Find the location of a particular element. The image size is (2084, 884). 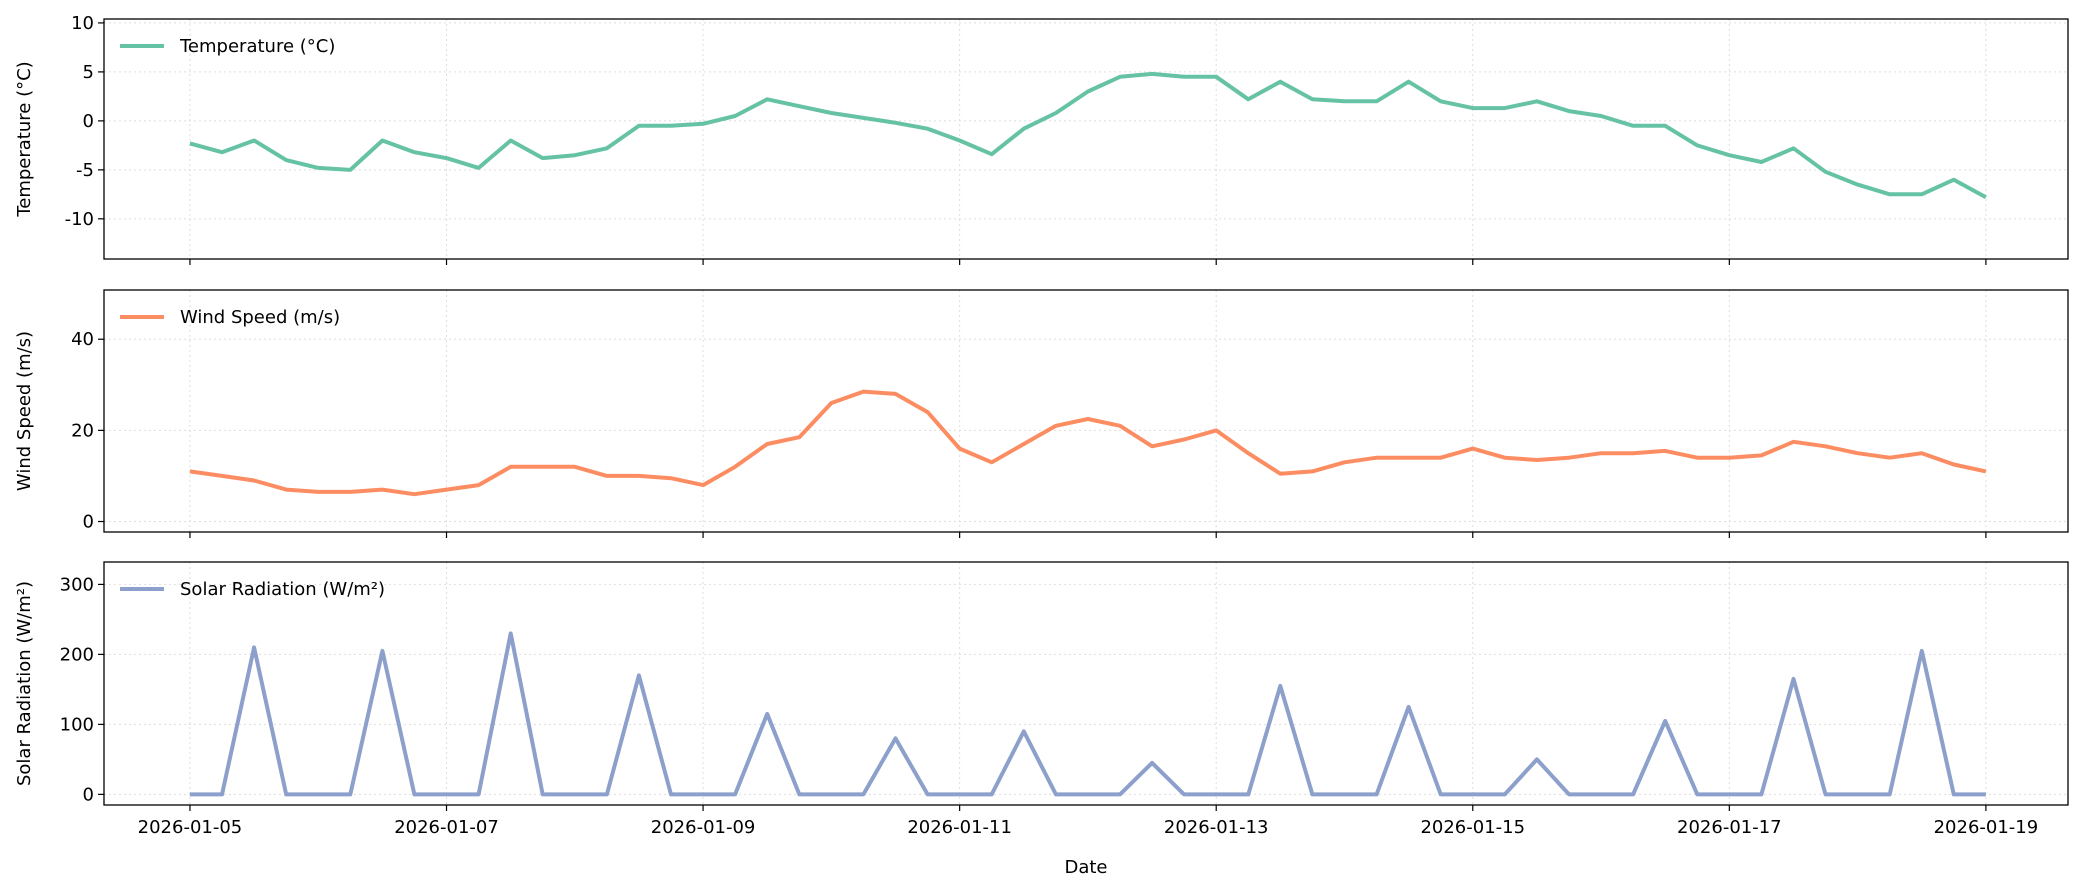

x-tick-label: 2026-01-09 is located at coordinates (703, 827).